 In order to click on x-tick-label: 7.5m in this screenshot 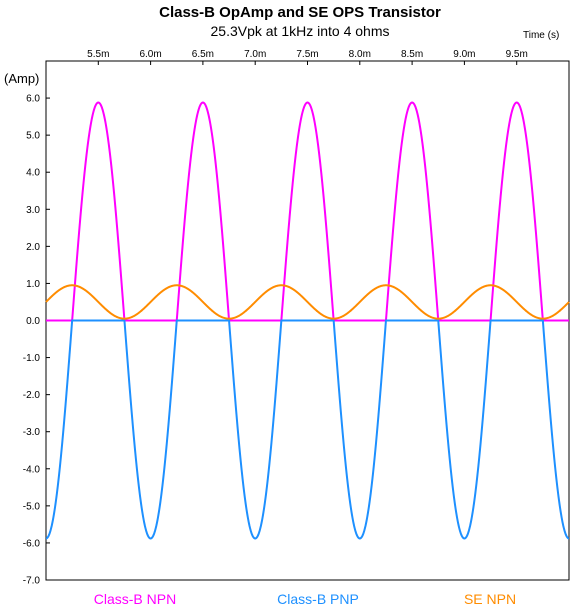, I will do `click(307, 54)`.